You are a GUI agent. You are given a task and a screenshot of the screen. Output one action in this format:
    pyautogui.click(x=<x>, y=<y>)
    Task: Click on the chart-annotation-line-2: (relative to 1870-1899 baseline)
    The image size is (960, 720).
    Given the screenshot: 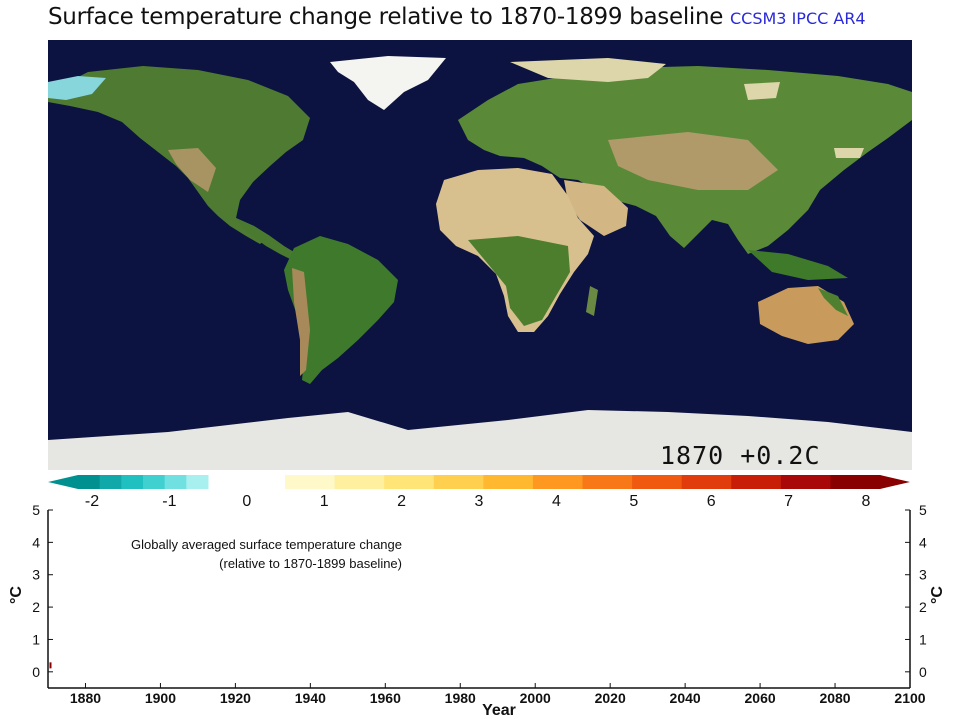 What is the action you would take?
    pyautogui.click(x=310, y=563)
    